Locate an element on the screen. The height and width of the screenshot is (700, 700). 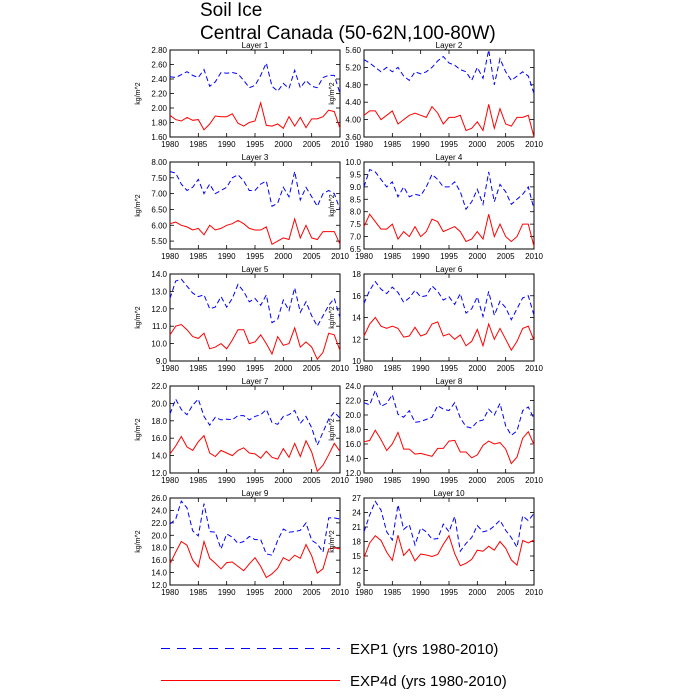
y-tick-label: 15 is located at coordinates (356, 556).